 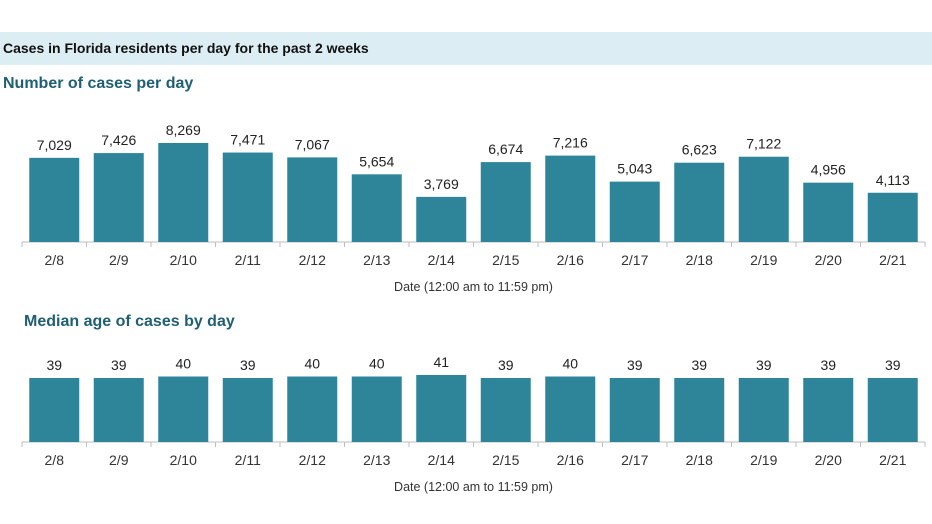 I want to click on x-tick-label-1-7: 2/15, so click(x=505, y=460).